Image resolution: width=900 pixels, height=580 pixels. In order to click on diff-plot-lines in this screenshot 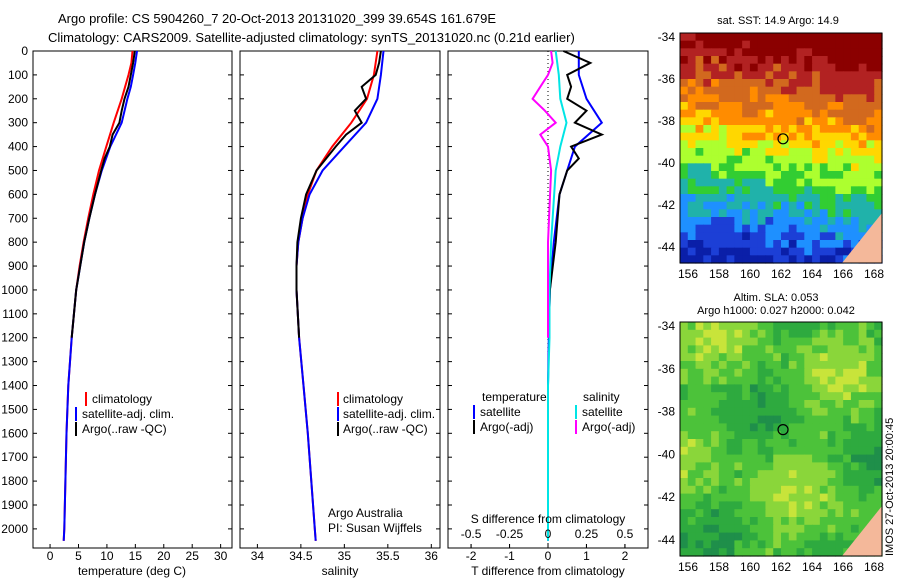, I will do `click(568, 299)`.